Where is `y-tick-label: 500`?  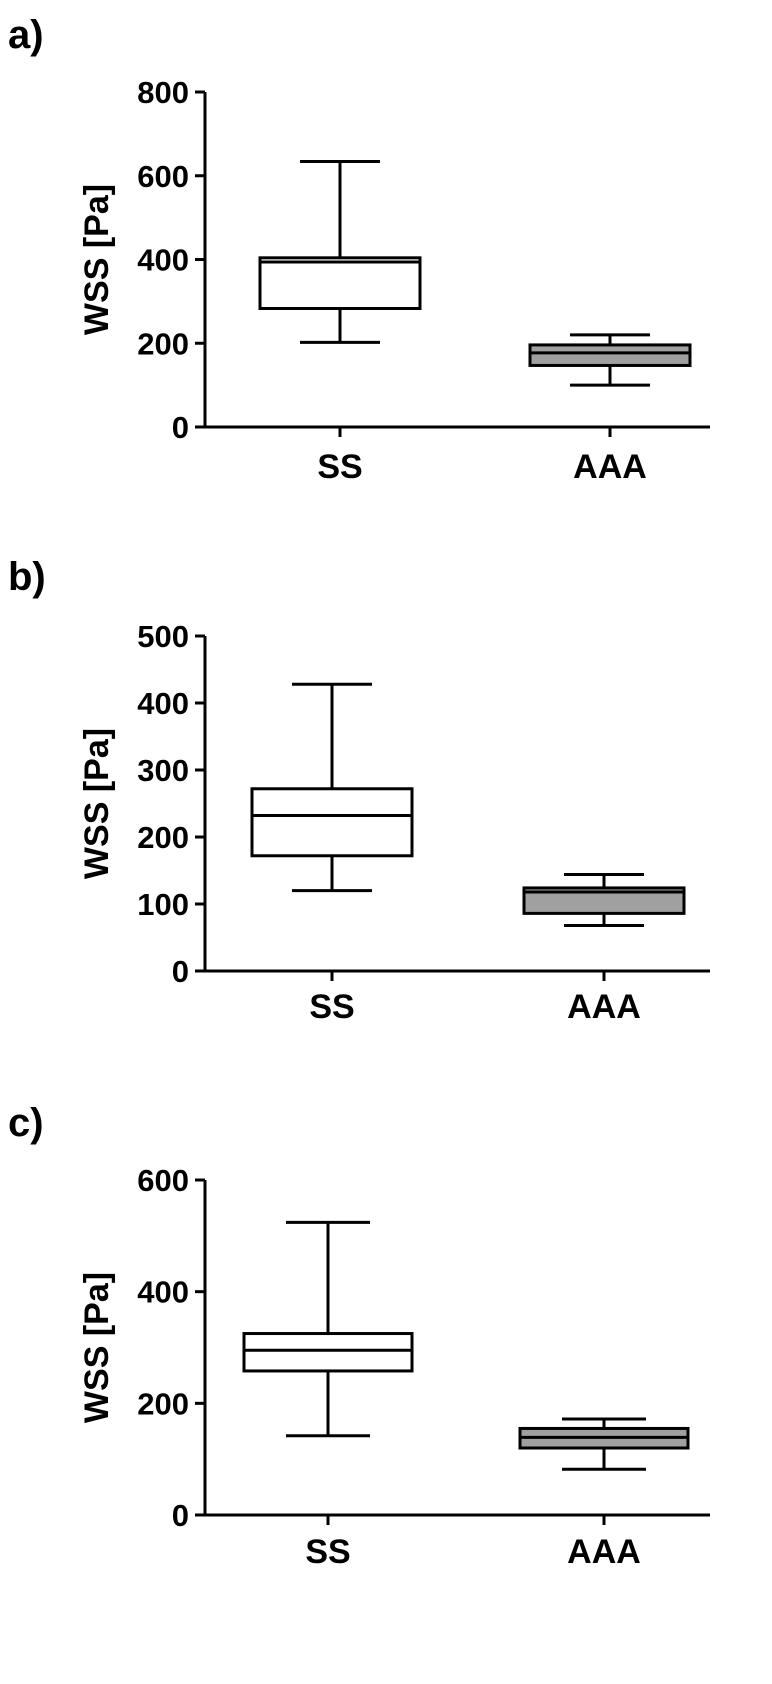
y-tick-label: 500 is located at coordinates (163, 636).